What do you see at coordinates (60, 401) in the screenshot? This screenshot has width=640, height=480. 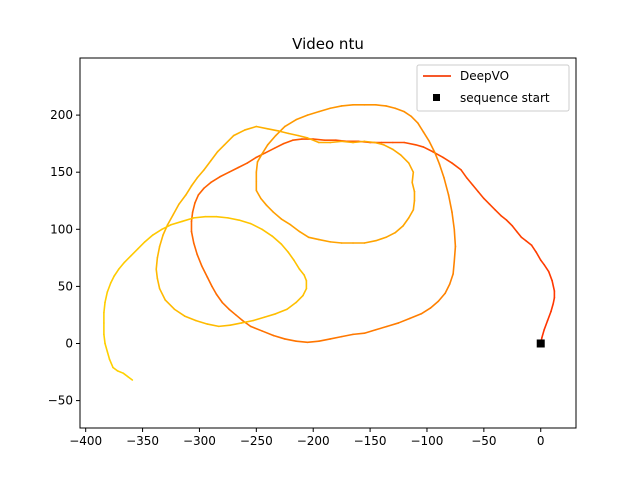 I see `y-tick-label: −50` at bounding box center [60, 401].